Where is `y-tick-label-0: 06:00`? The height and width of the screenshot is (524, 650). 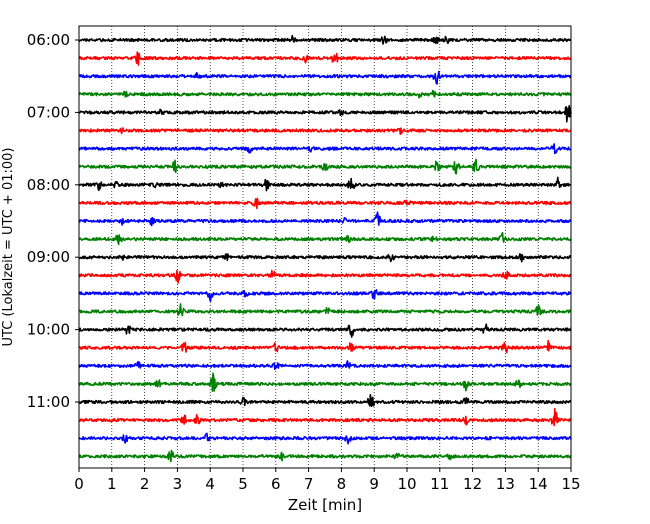 y-tick-label-0: 06:00 is located at coordinates (48, 40).